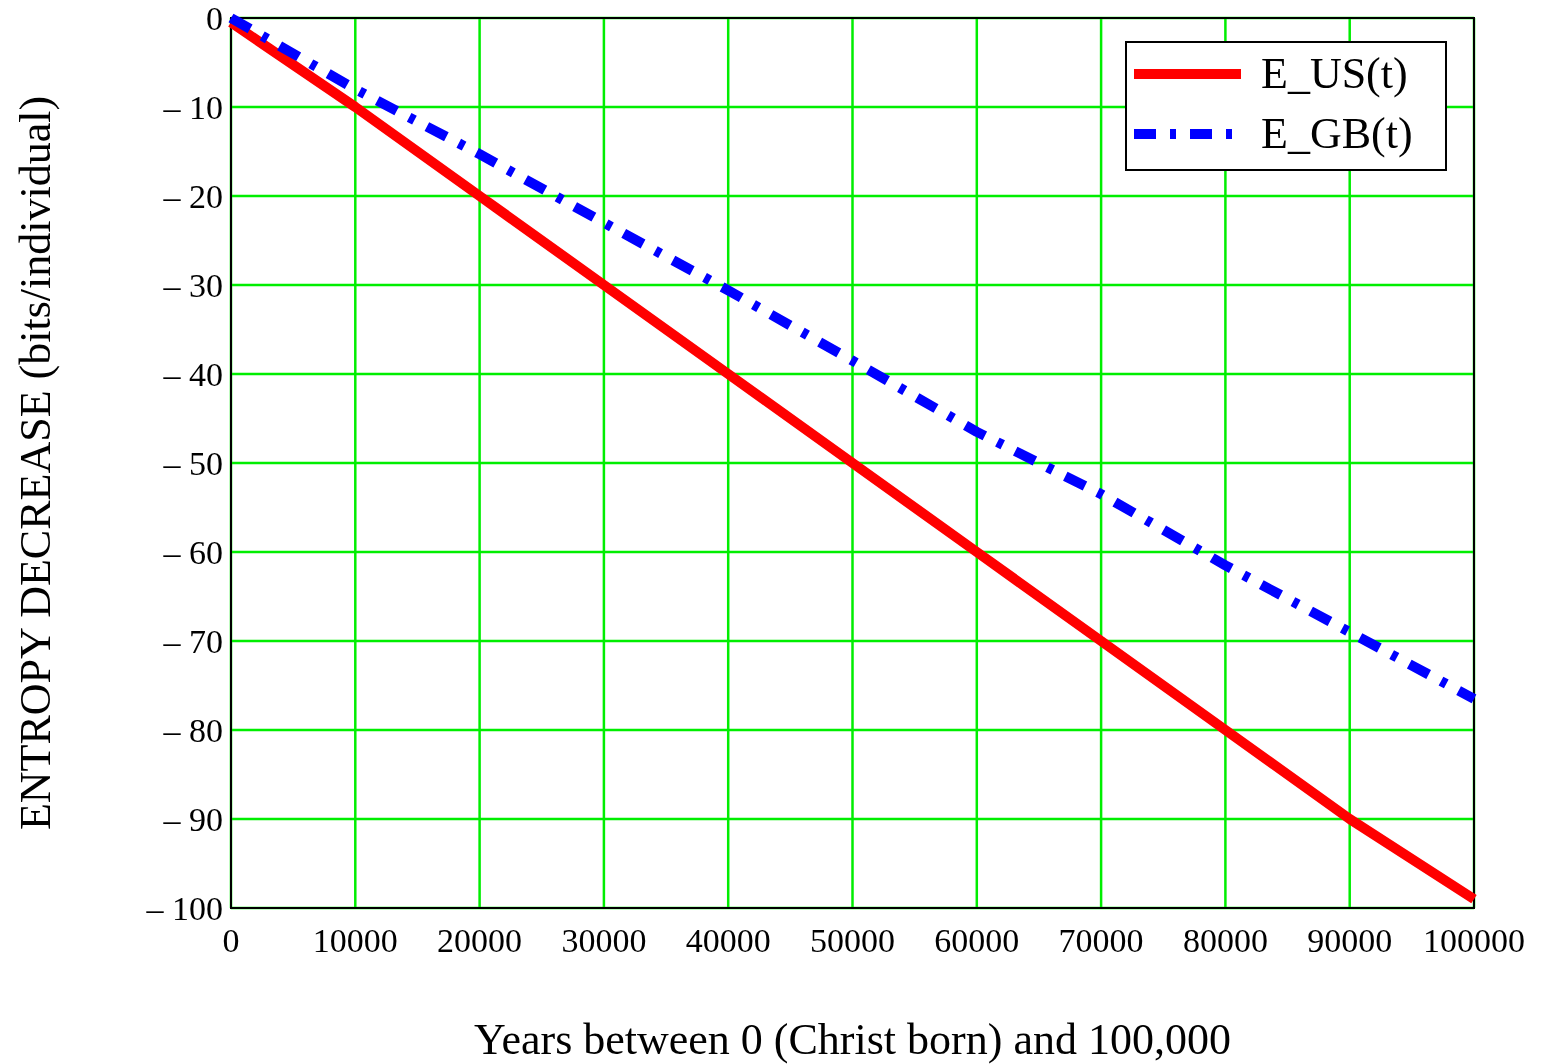  What do you see at coordinates (192, 641) in the screenshot?
I see `y-tick-label: – 70` at bounding box center [192, 641].